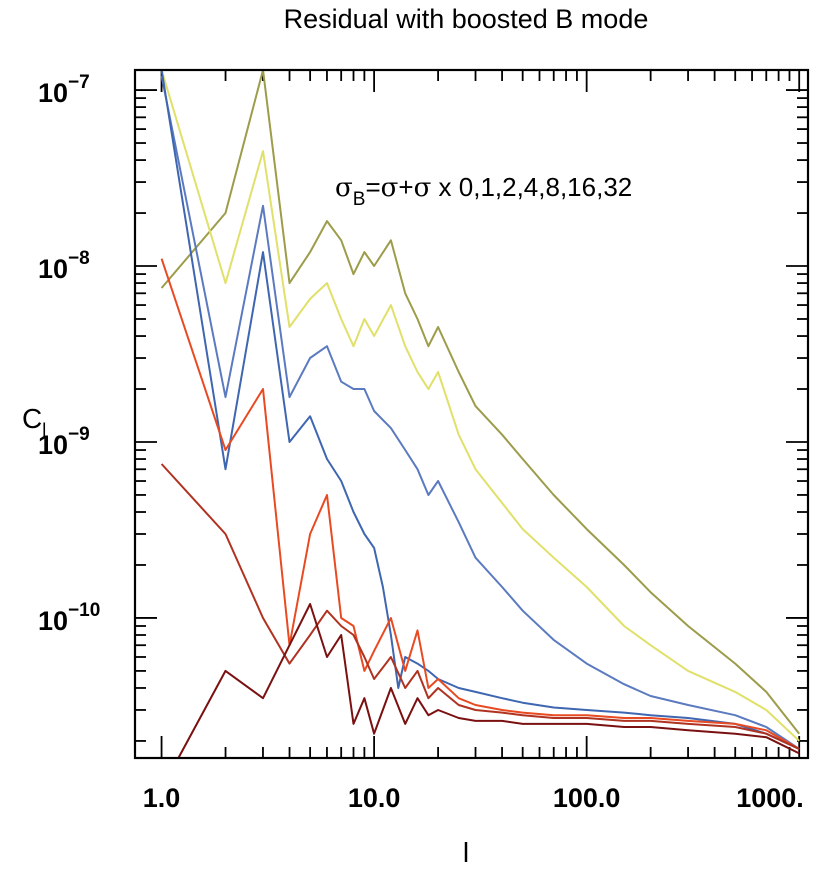 Image resolution: width=830 pixels, height=875 pixels. Describe the element at coordinates (372, 187) in the screenshot. I see `annotation-equals: =` at that location.